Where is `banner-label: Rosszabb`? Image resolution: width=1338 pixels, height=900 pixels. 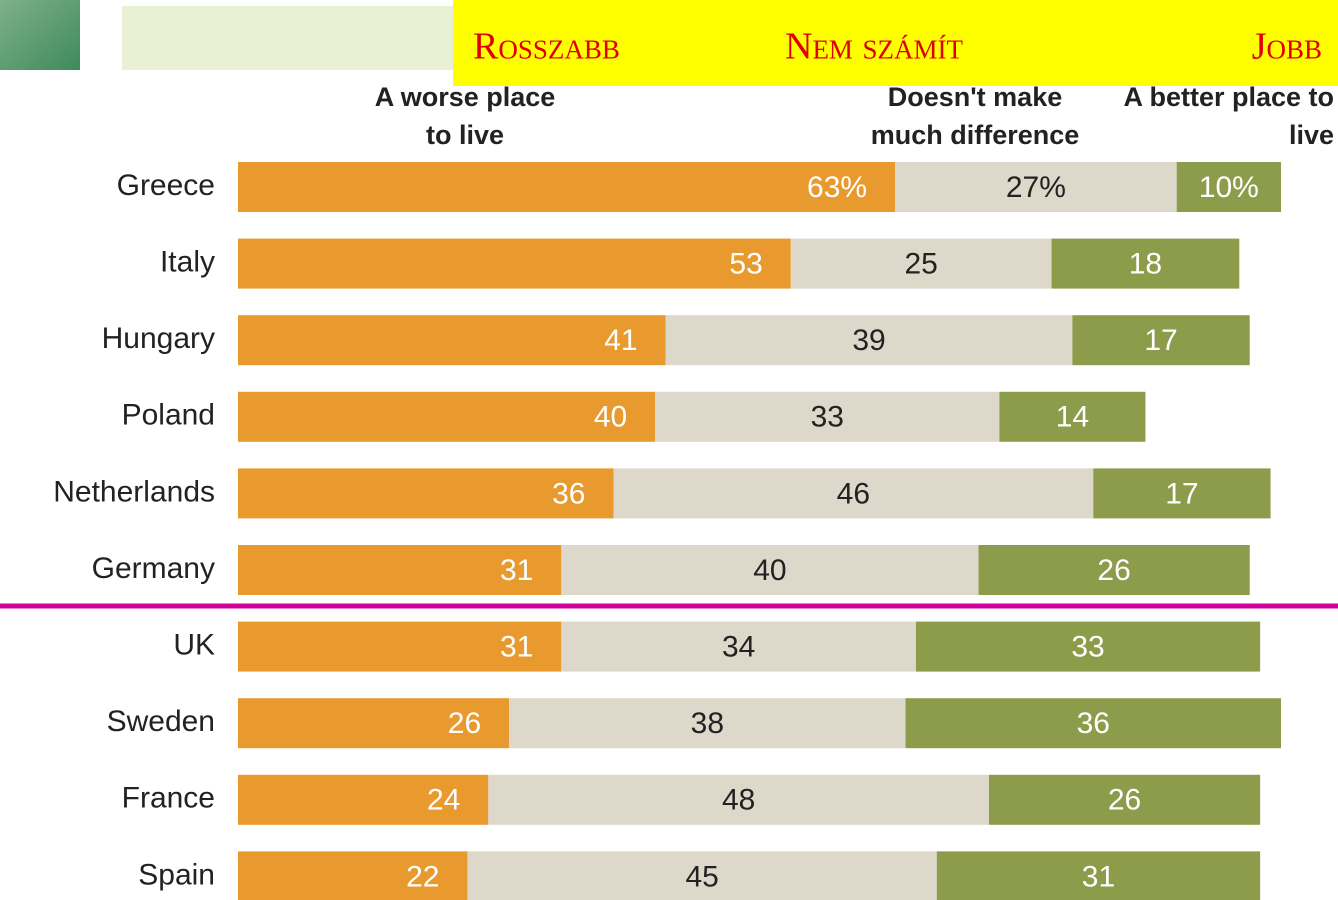
banner-label: Rosszabb is located at coordinates (546, 47).